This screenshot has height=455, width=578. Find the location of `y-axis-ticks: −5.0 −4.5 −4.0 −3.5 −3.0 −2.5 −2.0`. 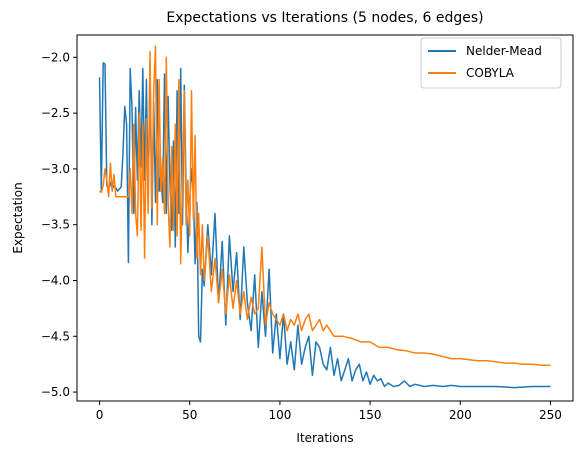

y-axis-ticks: −5.0 −4.5 −4.0 −3.5 −3.0 −2.5 −2.0 is located at coordinates (59, 224).